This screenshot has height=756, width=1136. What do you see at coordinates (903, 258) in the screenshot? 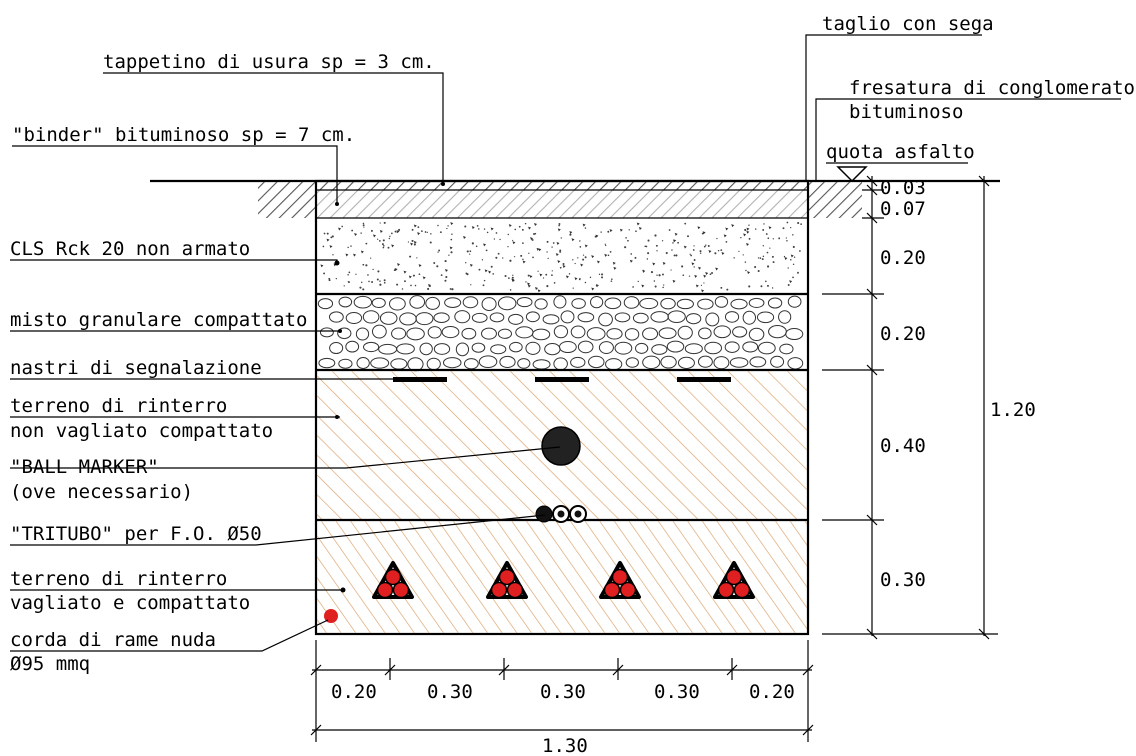
I see `dim-concrete: 0.20` at bounding box center [903, 258].